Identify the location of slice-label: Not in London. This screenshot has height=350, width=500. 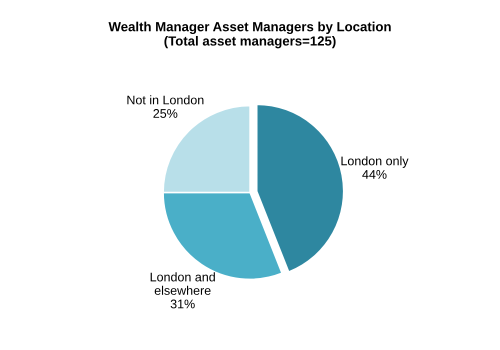
(165, 99).